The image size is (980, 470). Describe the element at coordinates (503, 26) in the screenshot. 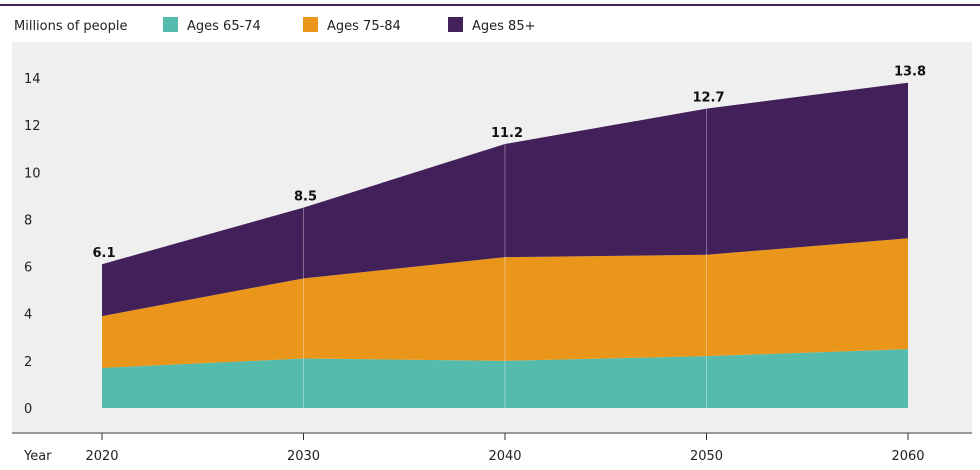

I see `legend-label-ages-85-plus: Ages 85+` at that location.